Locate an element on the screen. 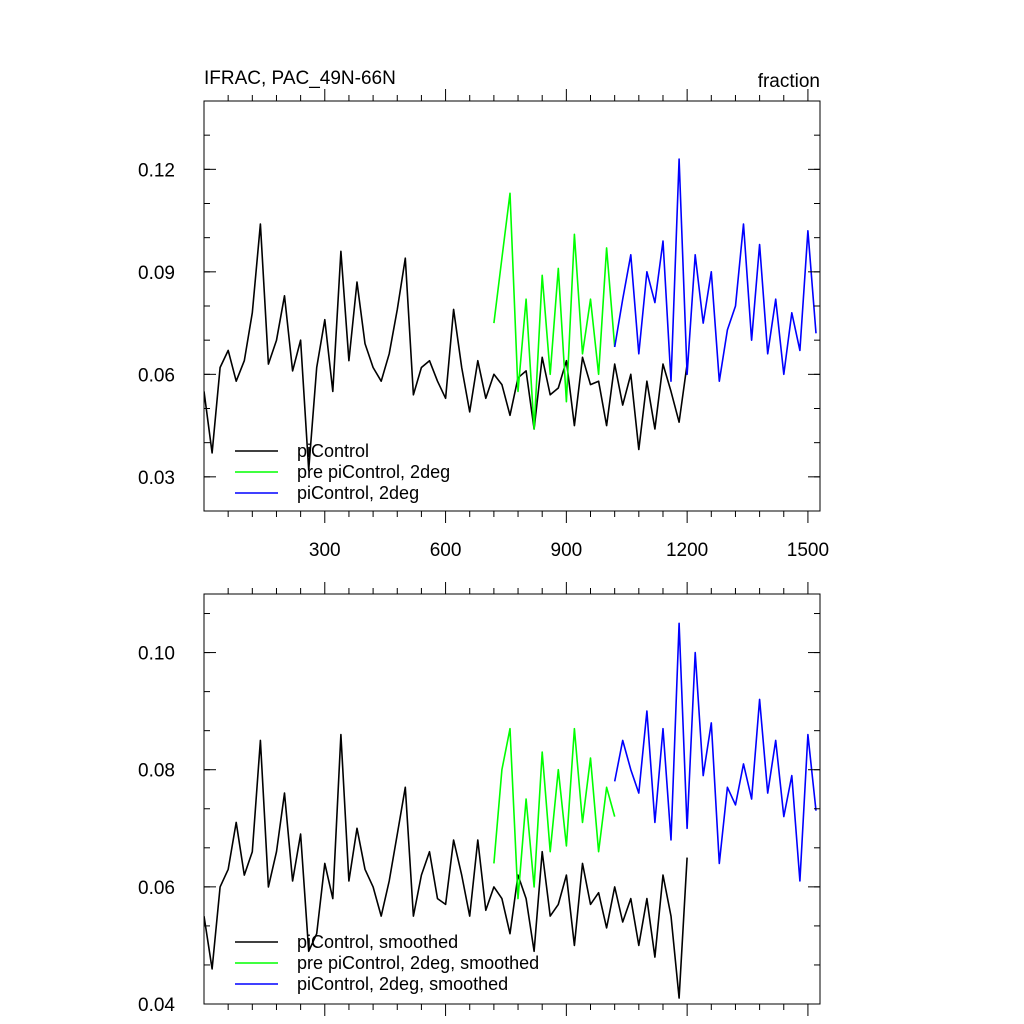 This screenshot has height=1024, width=1024. y-tick-label: 0.09 is located at coordinates (156, 273).